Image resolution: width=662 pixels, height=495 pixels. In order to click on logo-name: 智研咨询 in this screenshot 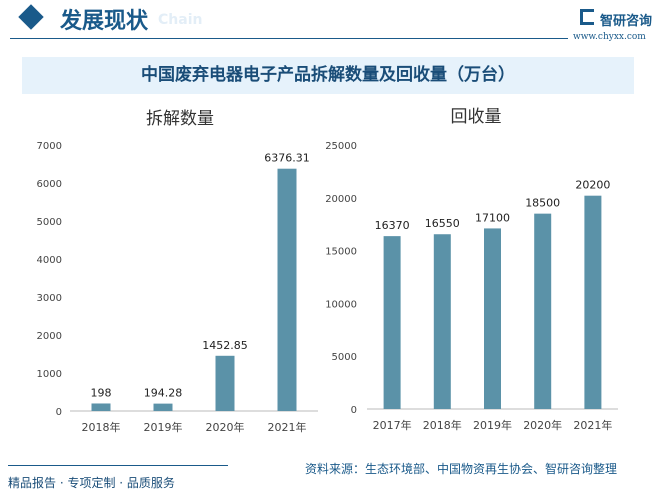, I will do `click(626, 21)`.